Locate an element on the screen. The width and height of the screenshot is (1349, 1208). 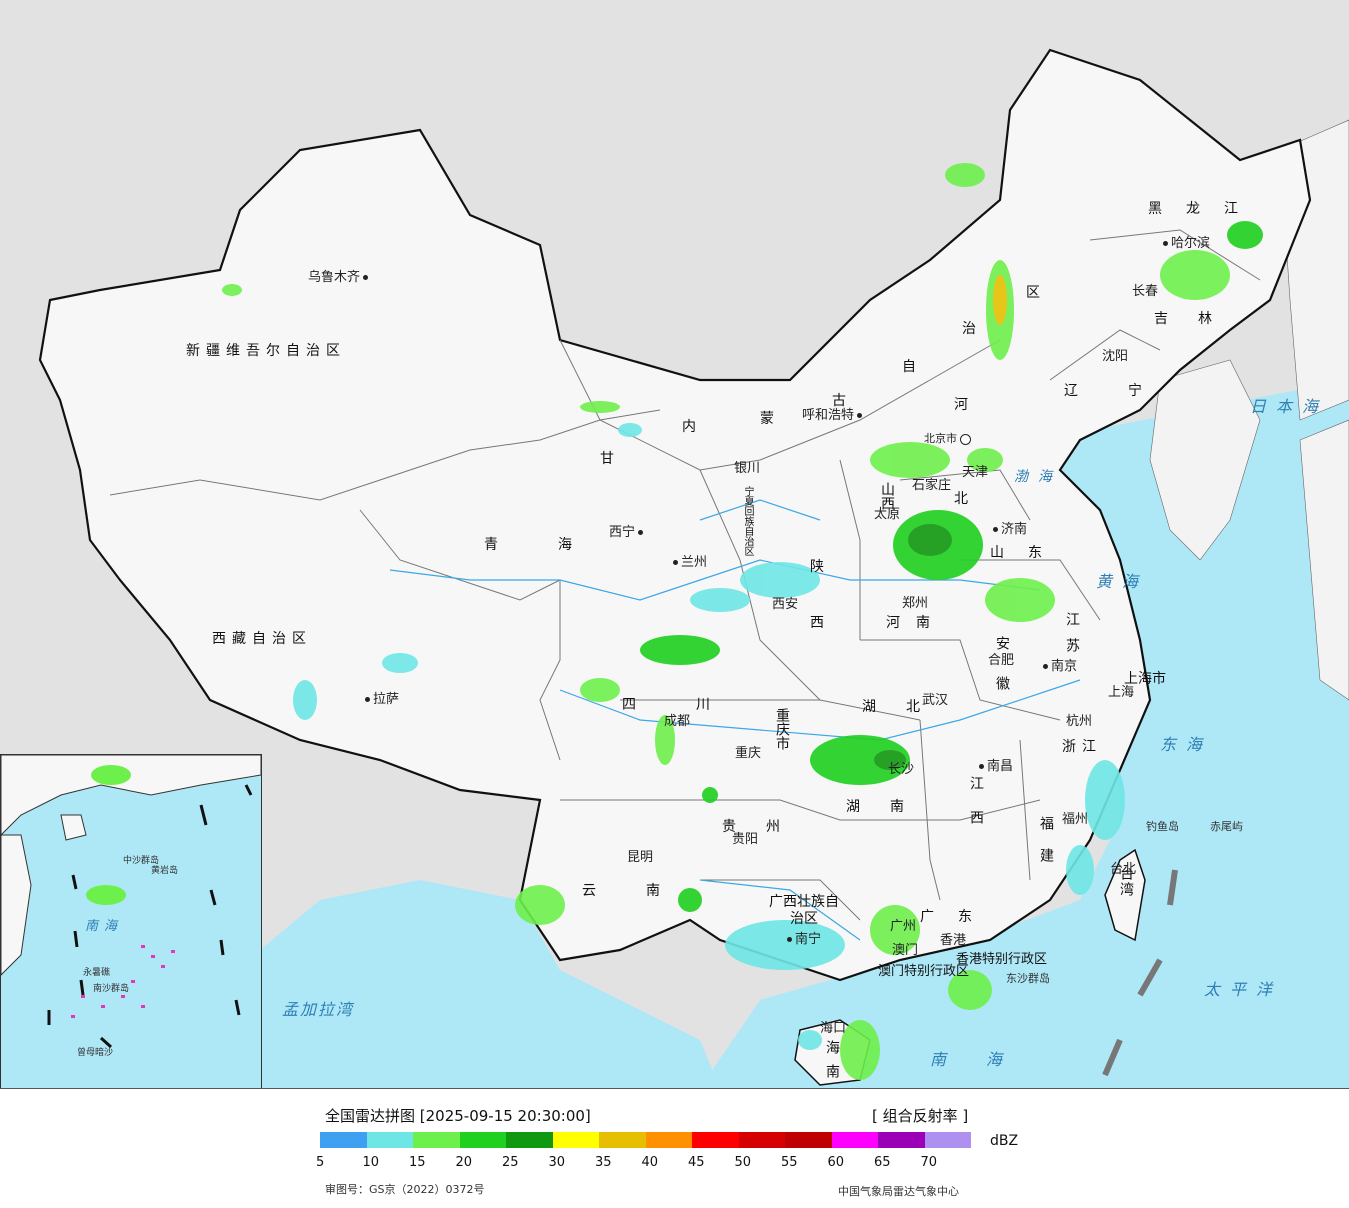
province-label: 自 is located at coordinates (909, 367).